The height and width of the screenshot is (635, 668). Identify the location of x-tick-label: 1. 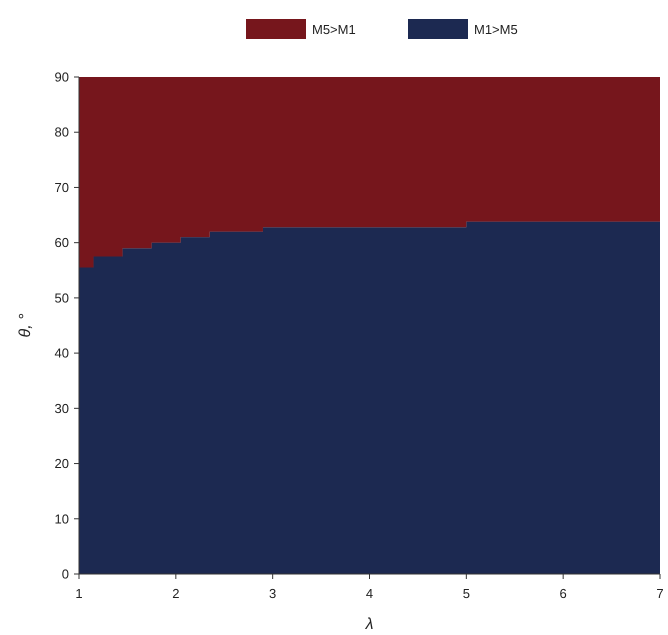
(79, 593).